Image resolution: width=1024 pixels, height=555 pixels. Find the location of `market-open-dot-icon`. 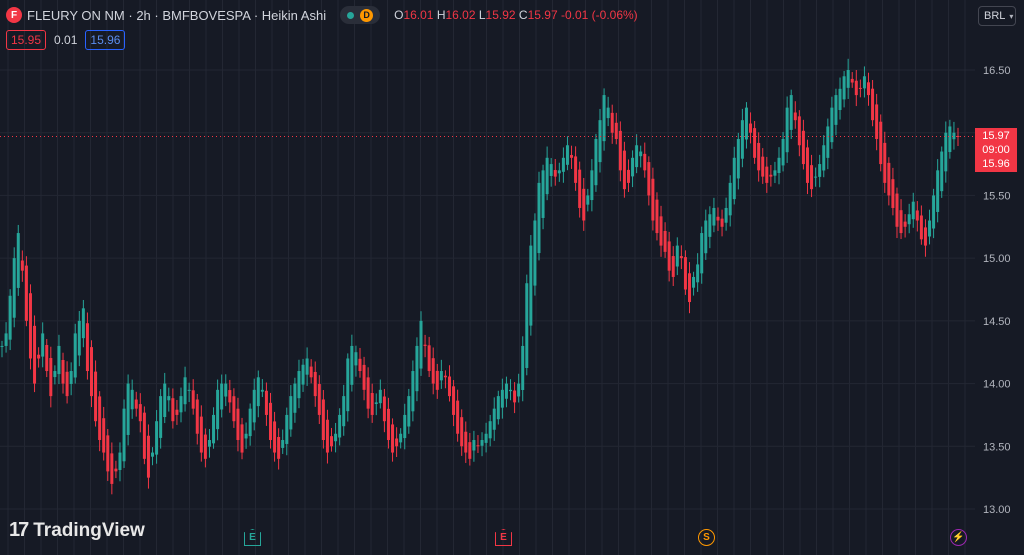

market-open-dot-icon is located at coordinates (351, 15).